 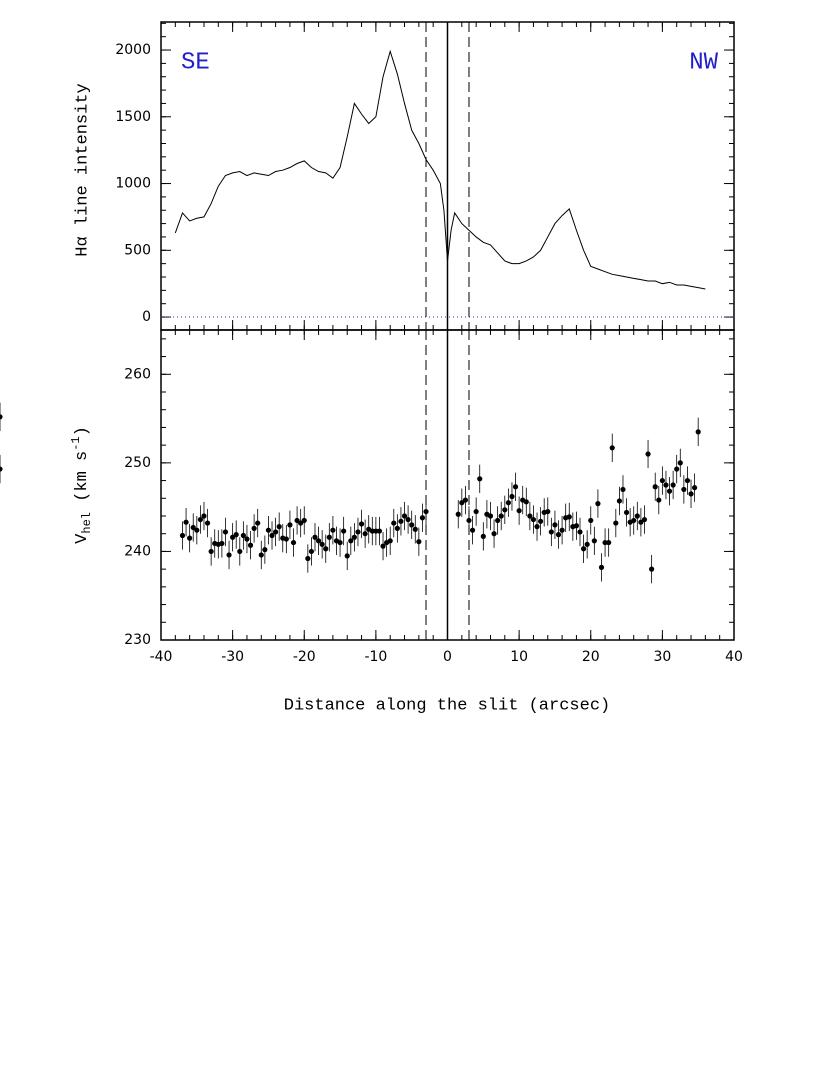 I want to click on label-part: V, so click(x=82, y=538).